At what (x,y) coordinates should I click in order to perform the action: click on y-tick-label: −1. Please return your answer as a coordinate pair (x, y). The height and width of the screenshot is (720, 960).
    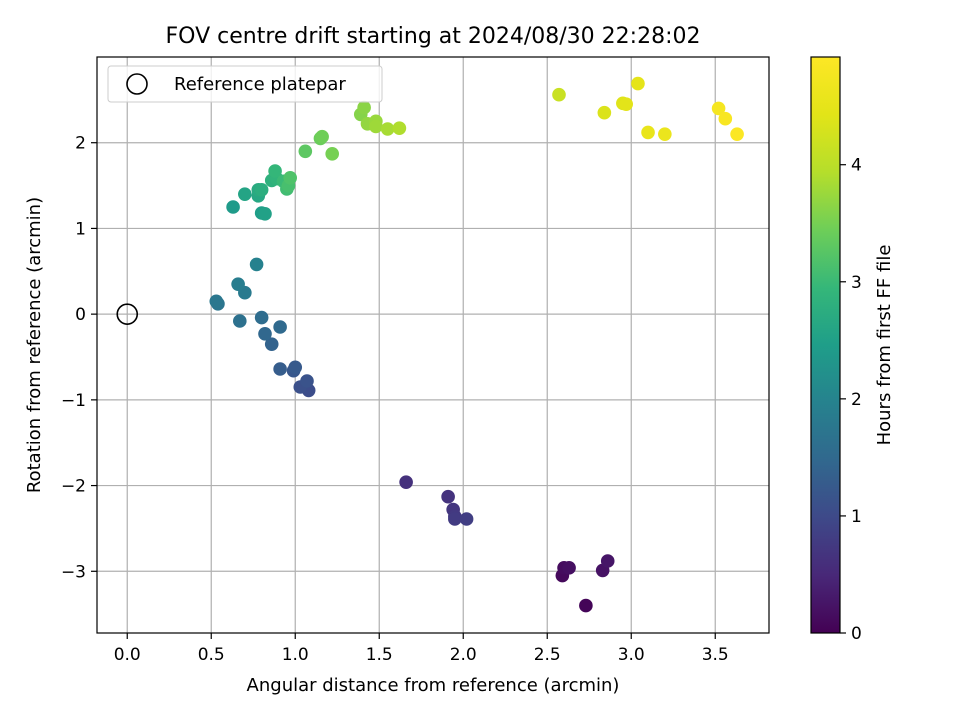
    Looking at the image, I should click on (73, 401).